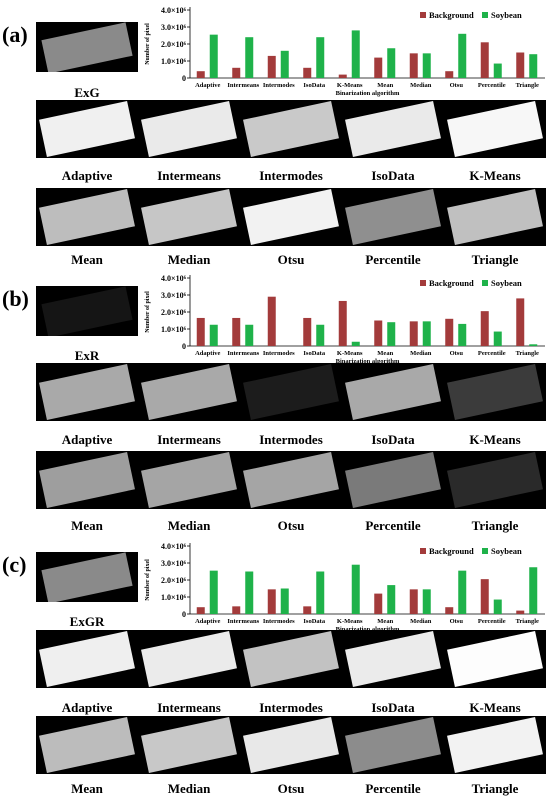  I want to click on x-tick-label: Otsu, so click(457, 353).